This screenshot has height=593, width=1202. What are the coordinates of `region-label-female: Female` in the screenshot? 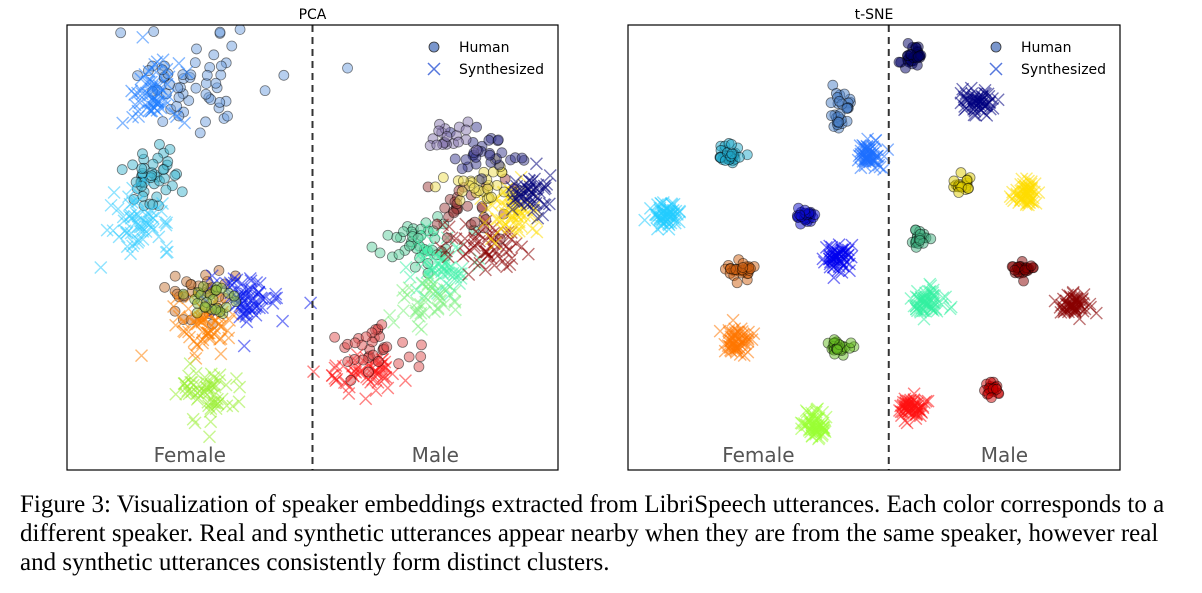 It's located at (190, 455).